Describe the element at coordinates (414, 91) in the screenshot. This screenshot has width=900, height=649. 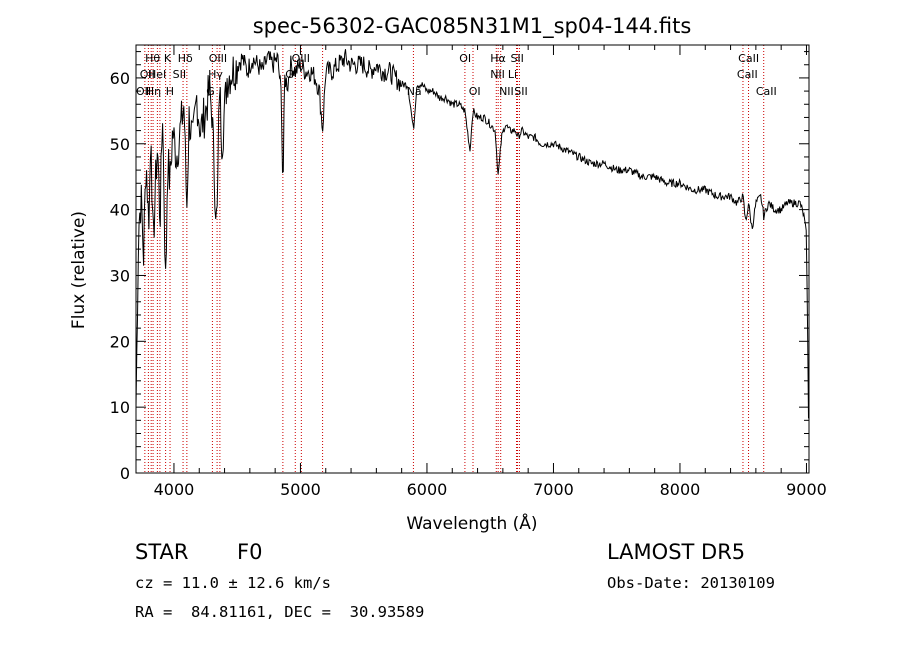
I see `spectral-line-label: Na` at that location.